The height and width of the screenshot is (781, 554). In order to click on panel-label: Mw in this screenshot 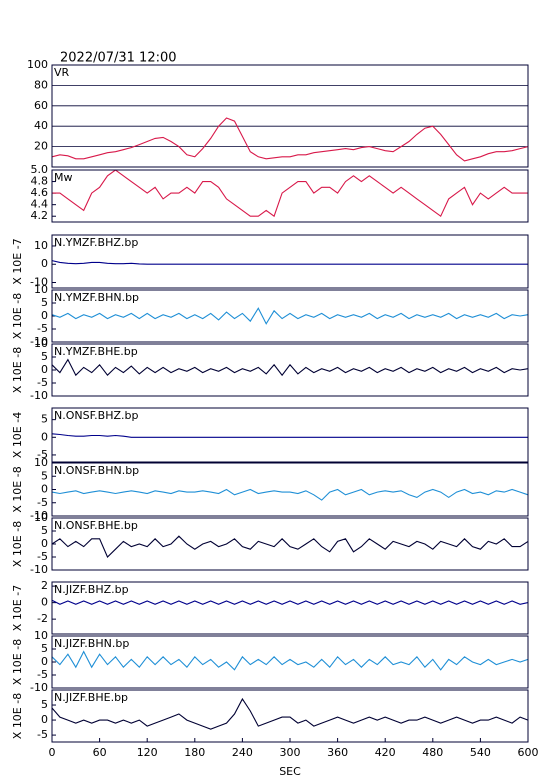, I will do `click(63, 177)`.